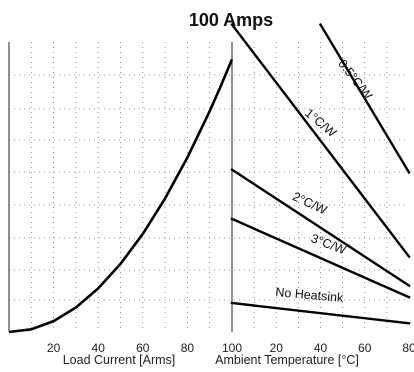 The image size is (414, 372). Describe the element at coordinates (188, 348) in the screenshot. I see `x-tick-left-3: 80` at that location.